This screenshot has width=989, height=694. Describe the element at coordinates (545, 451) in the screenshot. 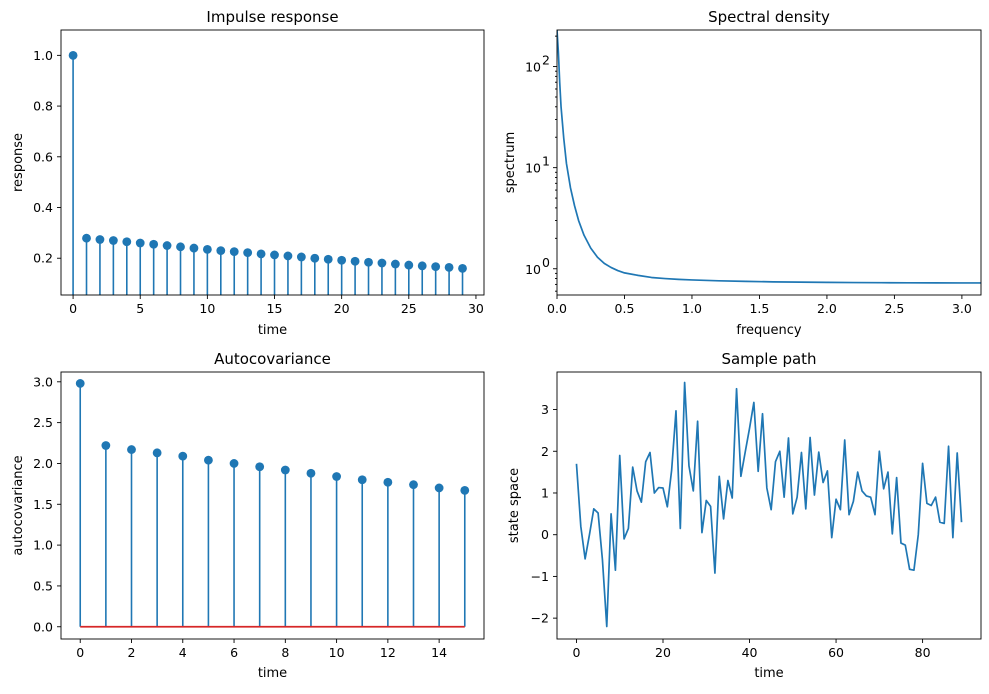

I see `y-tick-label: 2` at that location.